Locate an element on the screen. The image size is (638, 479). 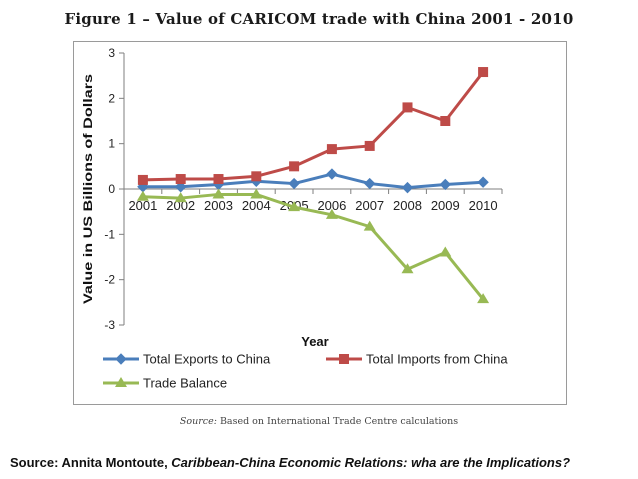
x-tick-label: 2009 is located at coordinates (445, 205).